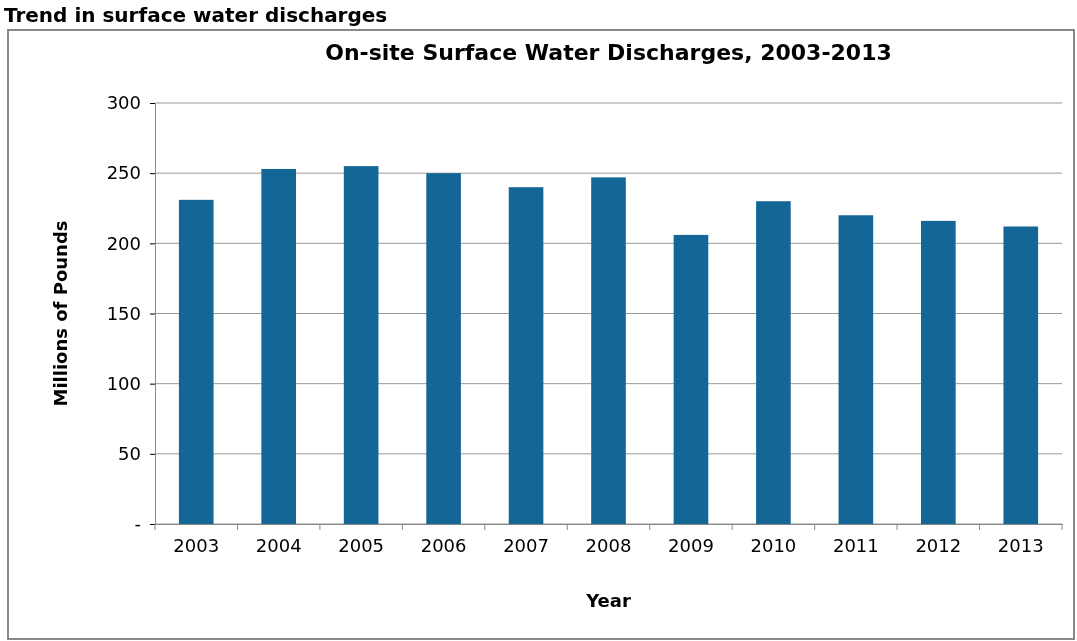  What do you see at coordinates (196, 15) in the screenshot?
I see `text: Trend in surface water discharges` at bounding box center [196, 15].